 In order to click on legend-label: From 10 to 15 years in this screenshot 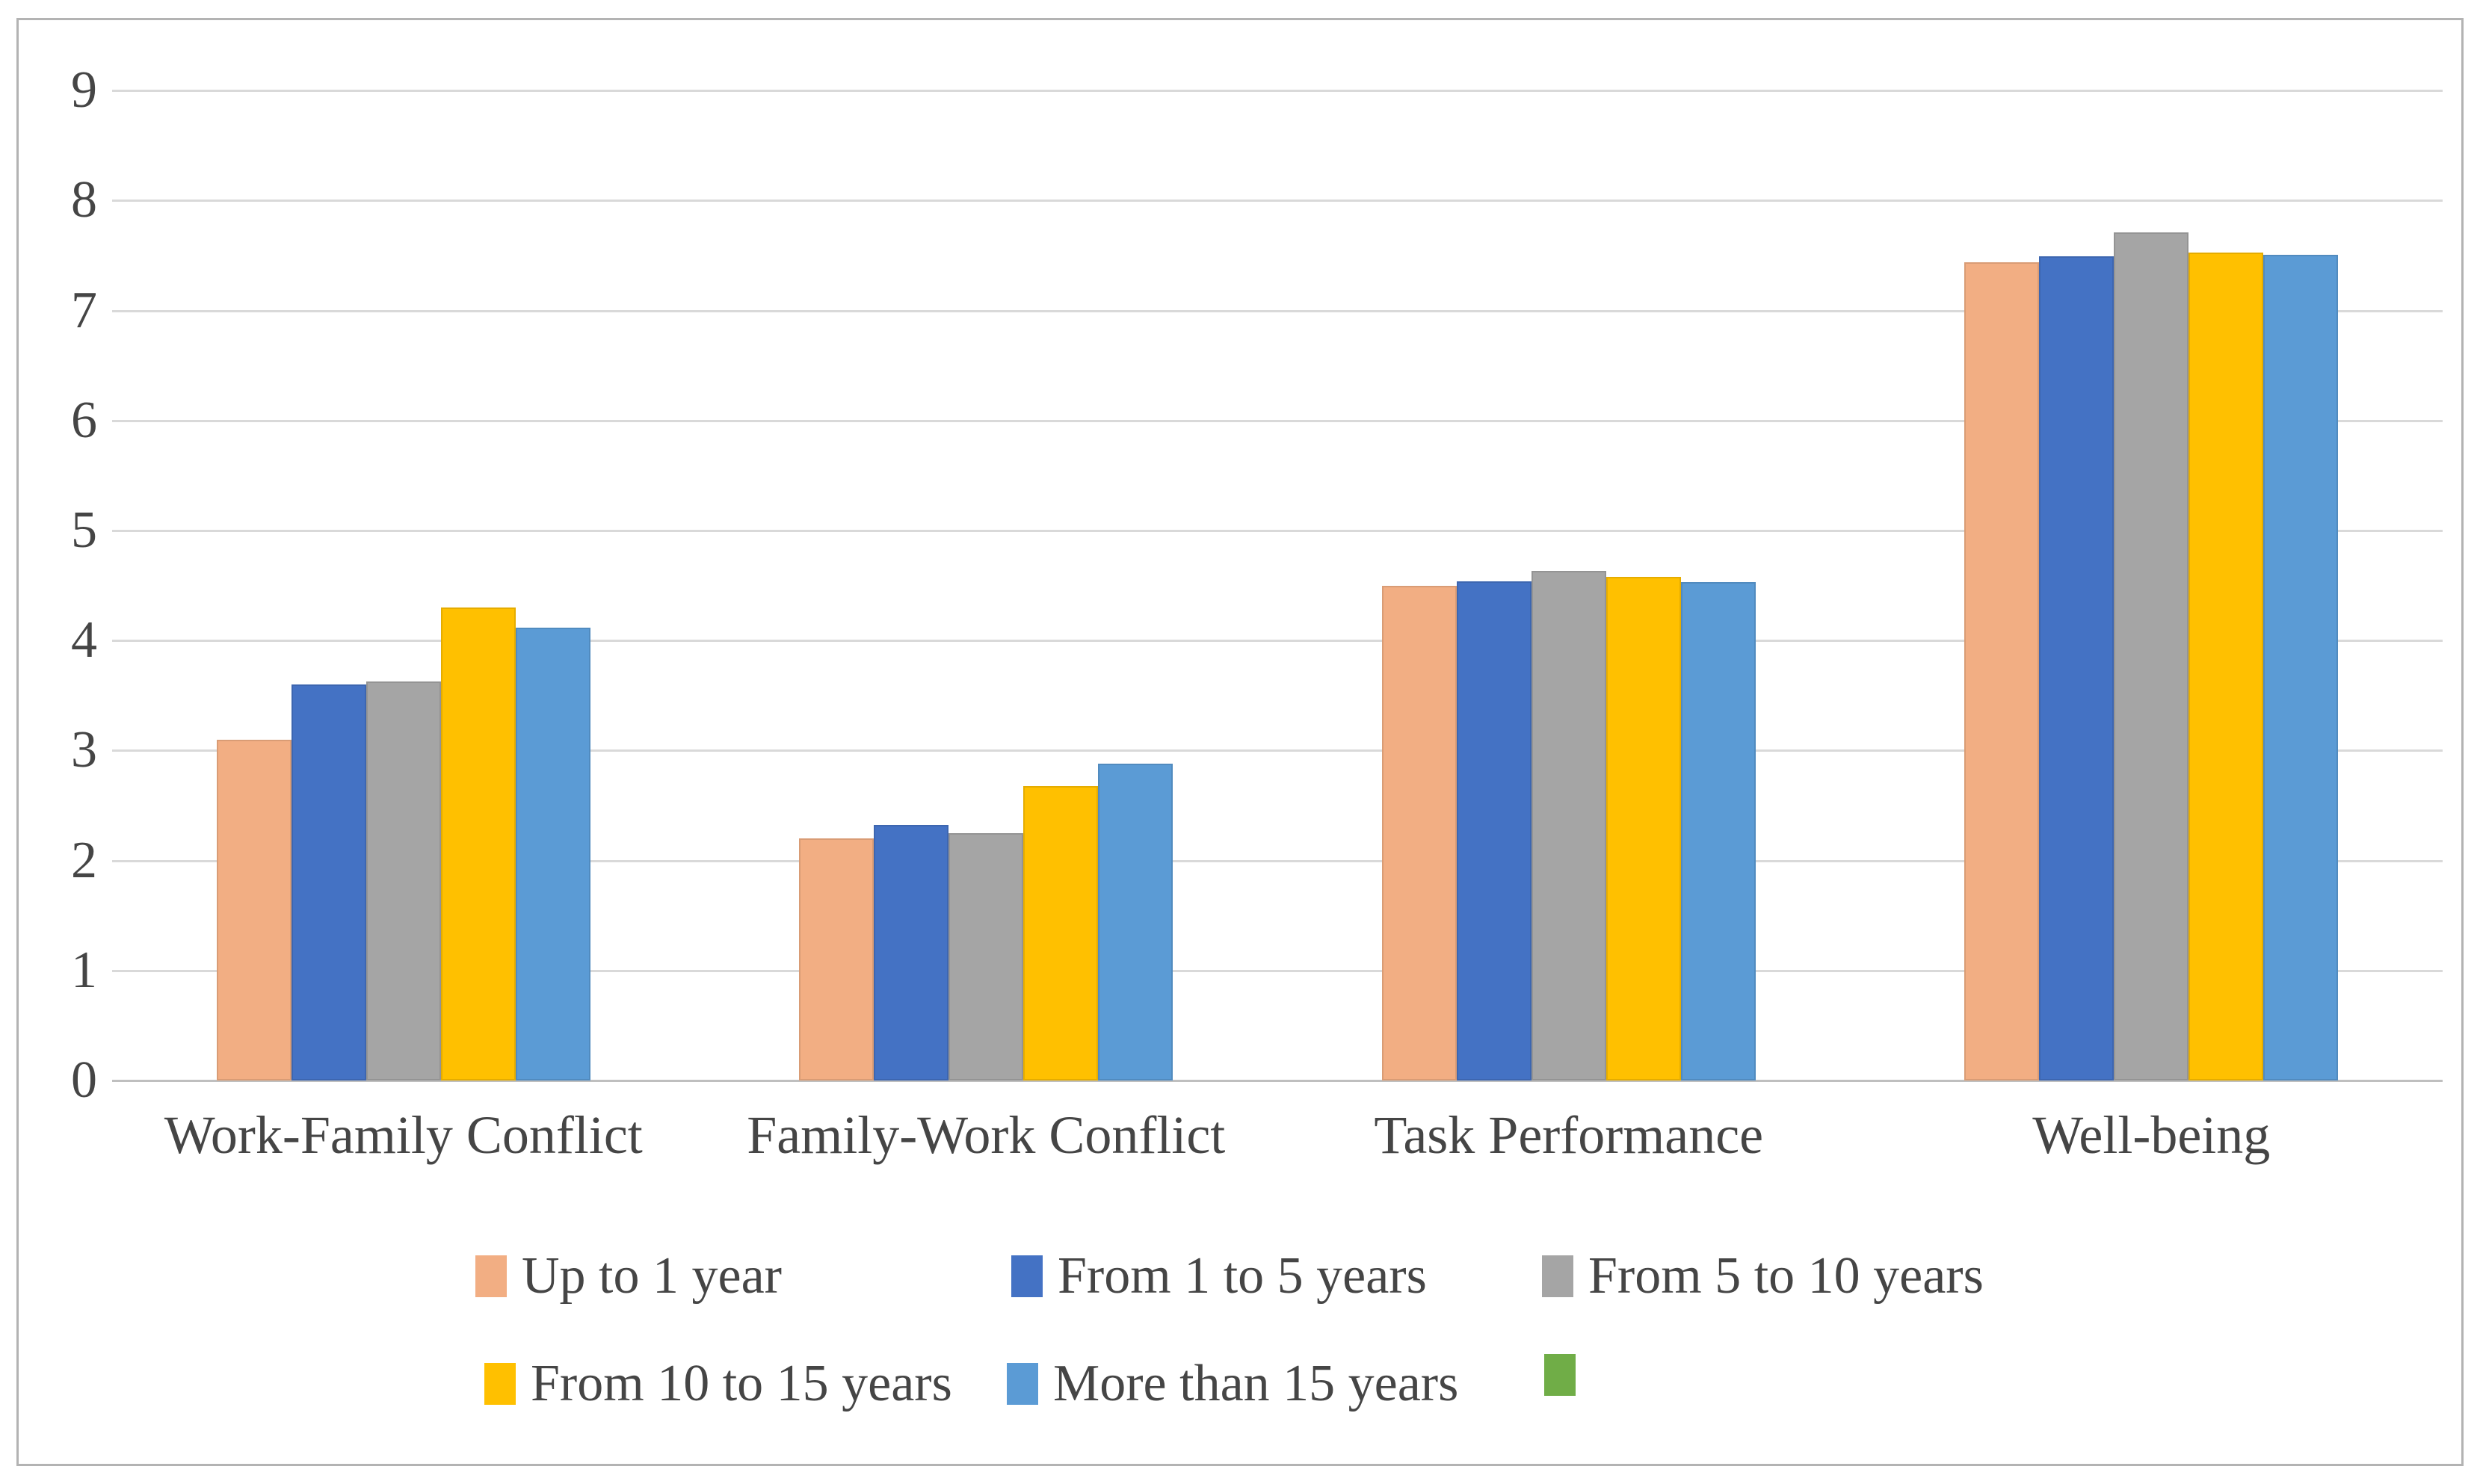, I will do `click(741, 1383)`.